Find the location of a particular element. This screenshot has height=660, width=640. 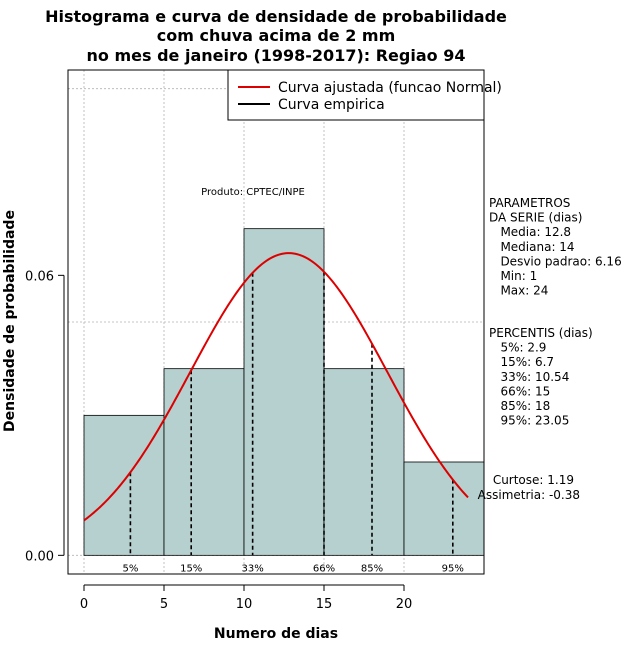

percentile-label: 5% is located at coordinates (130, 568).